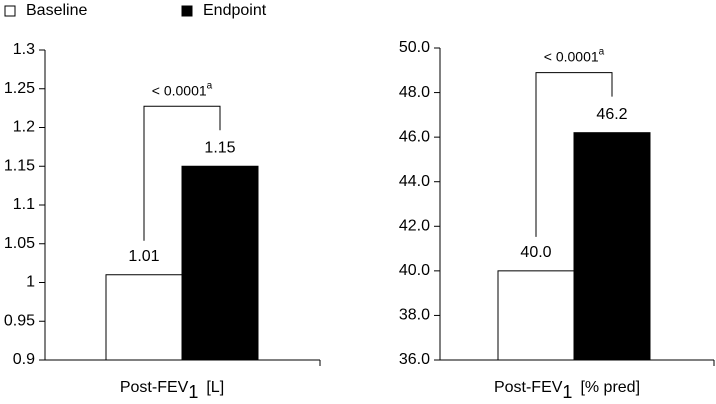  Describe the element at coordinates (24, 49) in the screenshot. I see `y-tick-label: 1.3` at that location.